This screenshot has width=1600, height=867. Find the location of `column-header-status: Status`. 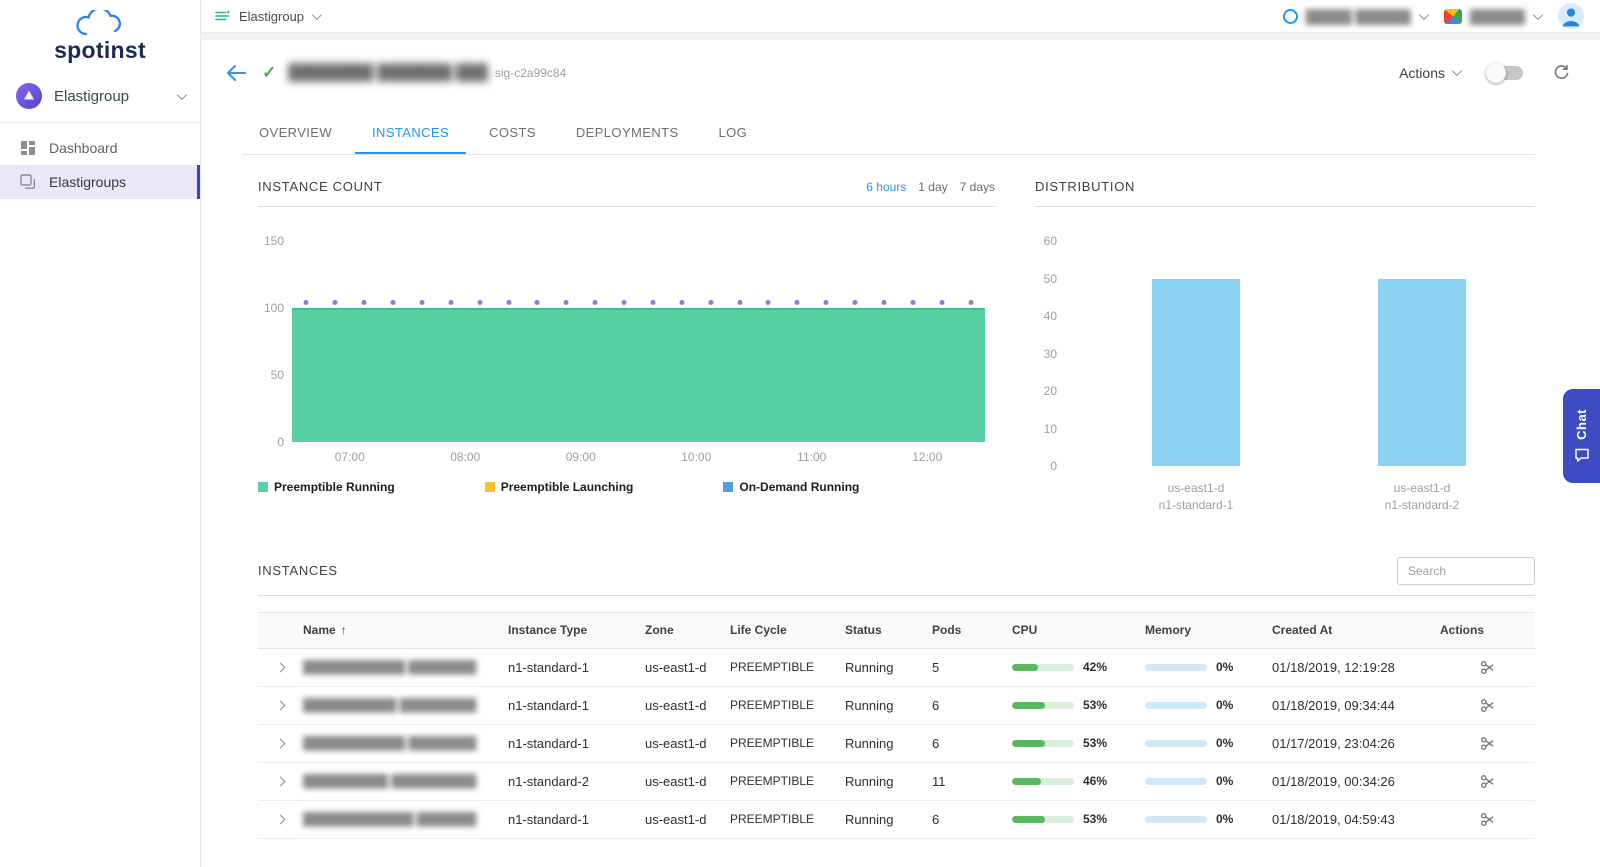

column-header-status: Status is located at coordinates (863, 630).